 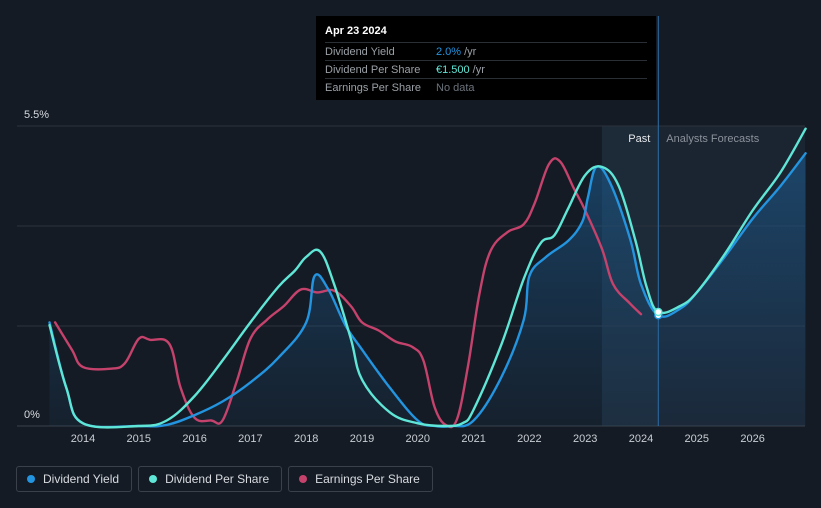 What do you see at coordinates (81, 479) in the screenshot?
I see `legend-label: Dividend Yield` at bounding box center [81, 479].